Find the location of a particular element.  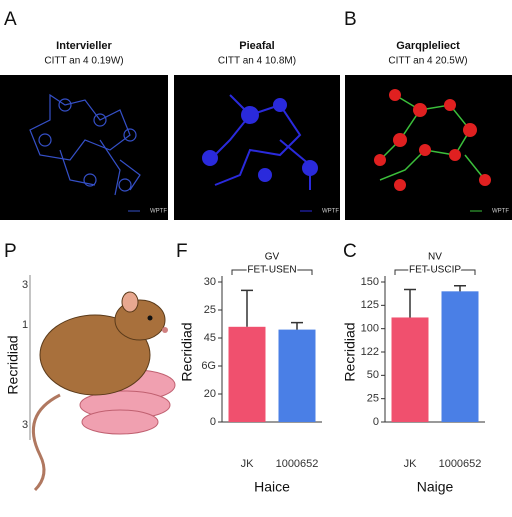

chart-title: NV is located at coordinates (435, 257).